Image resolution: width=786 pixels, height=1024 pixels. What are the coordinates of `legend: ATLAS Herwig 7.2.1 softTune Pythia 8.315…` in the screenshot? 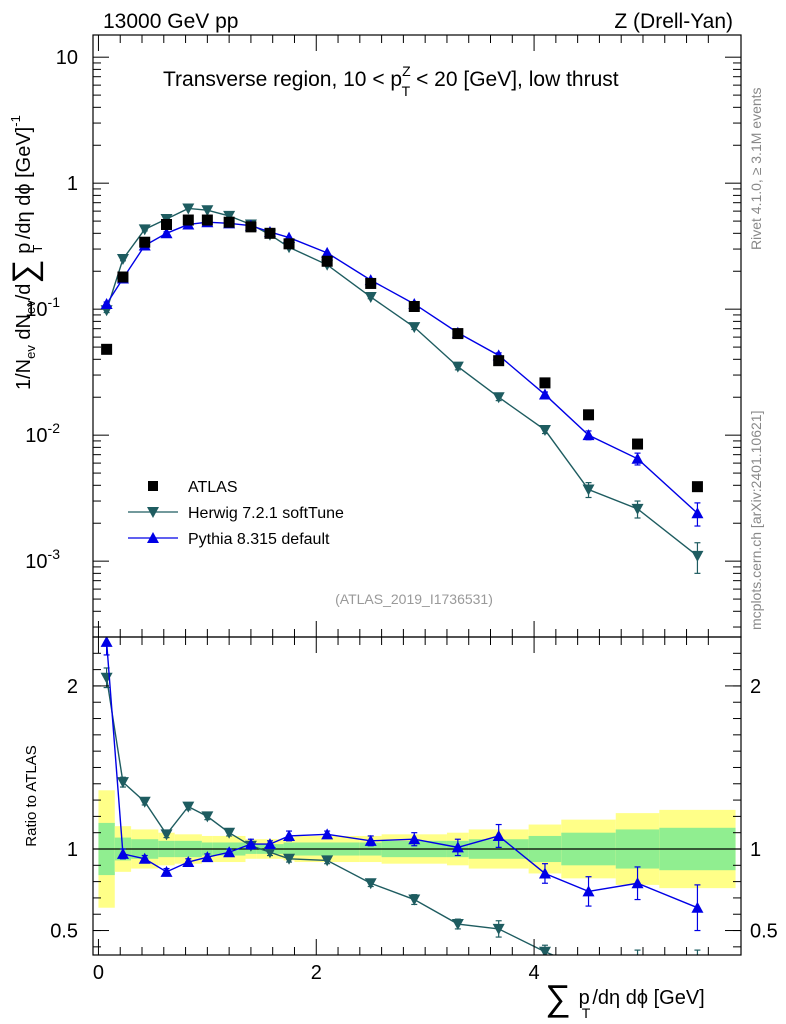 It's located at (236, 513).